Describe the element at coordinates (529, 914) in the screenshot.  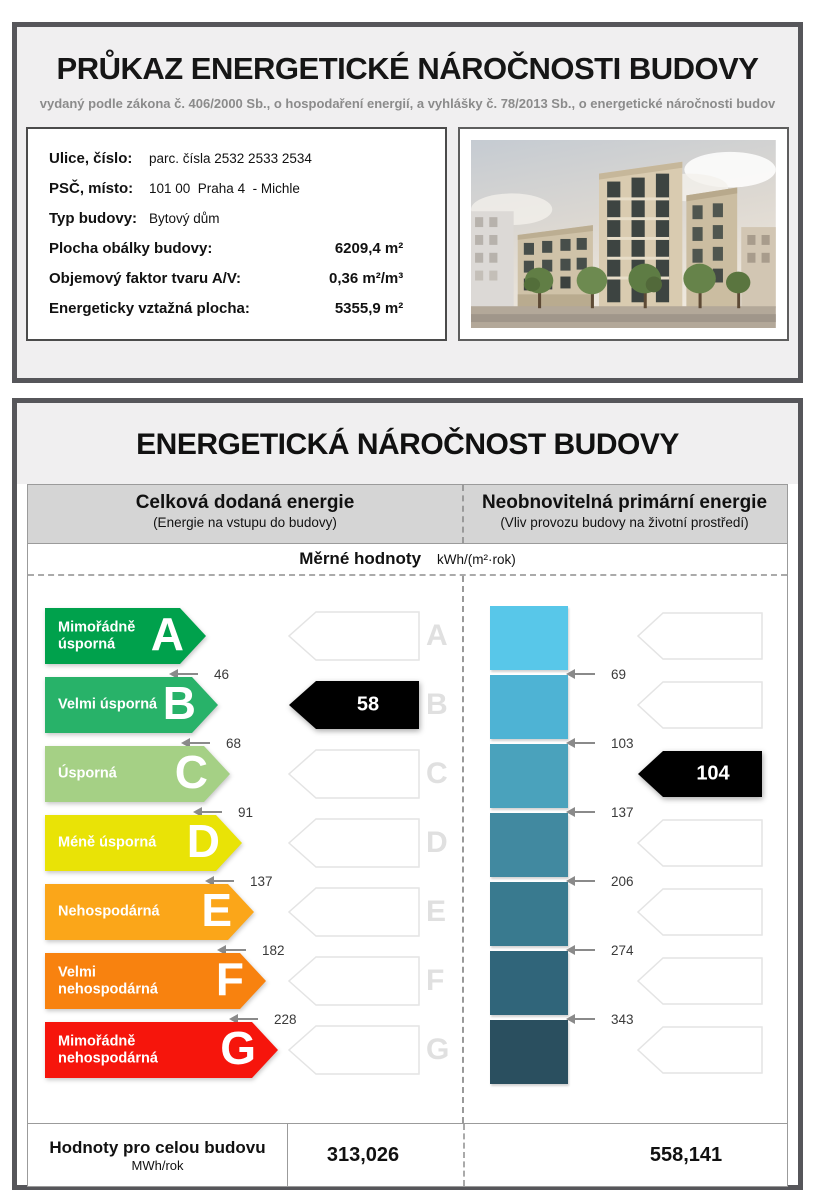
I see `primary-scale-square-E` at that location.